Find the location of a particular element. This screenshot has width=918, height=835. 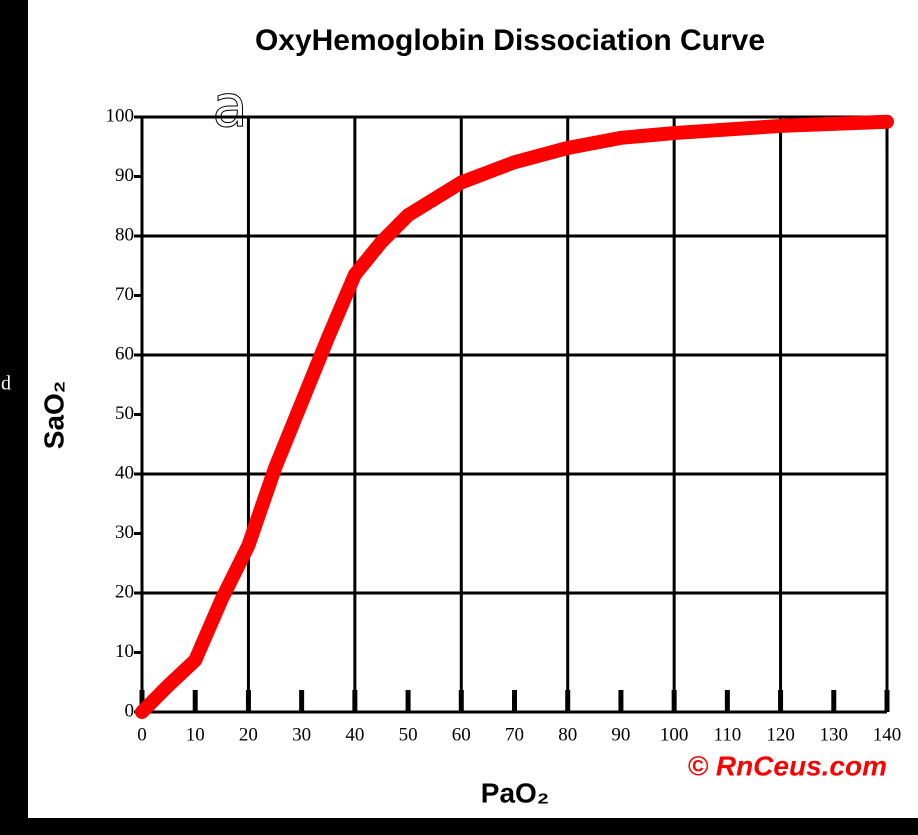

y-tick-label: 40 is located at coordinates (124, 472).